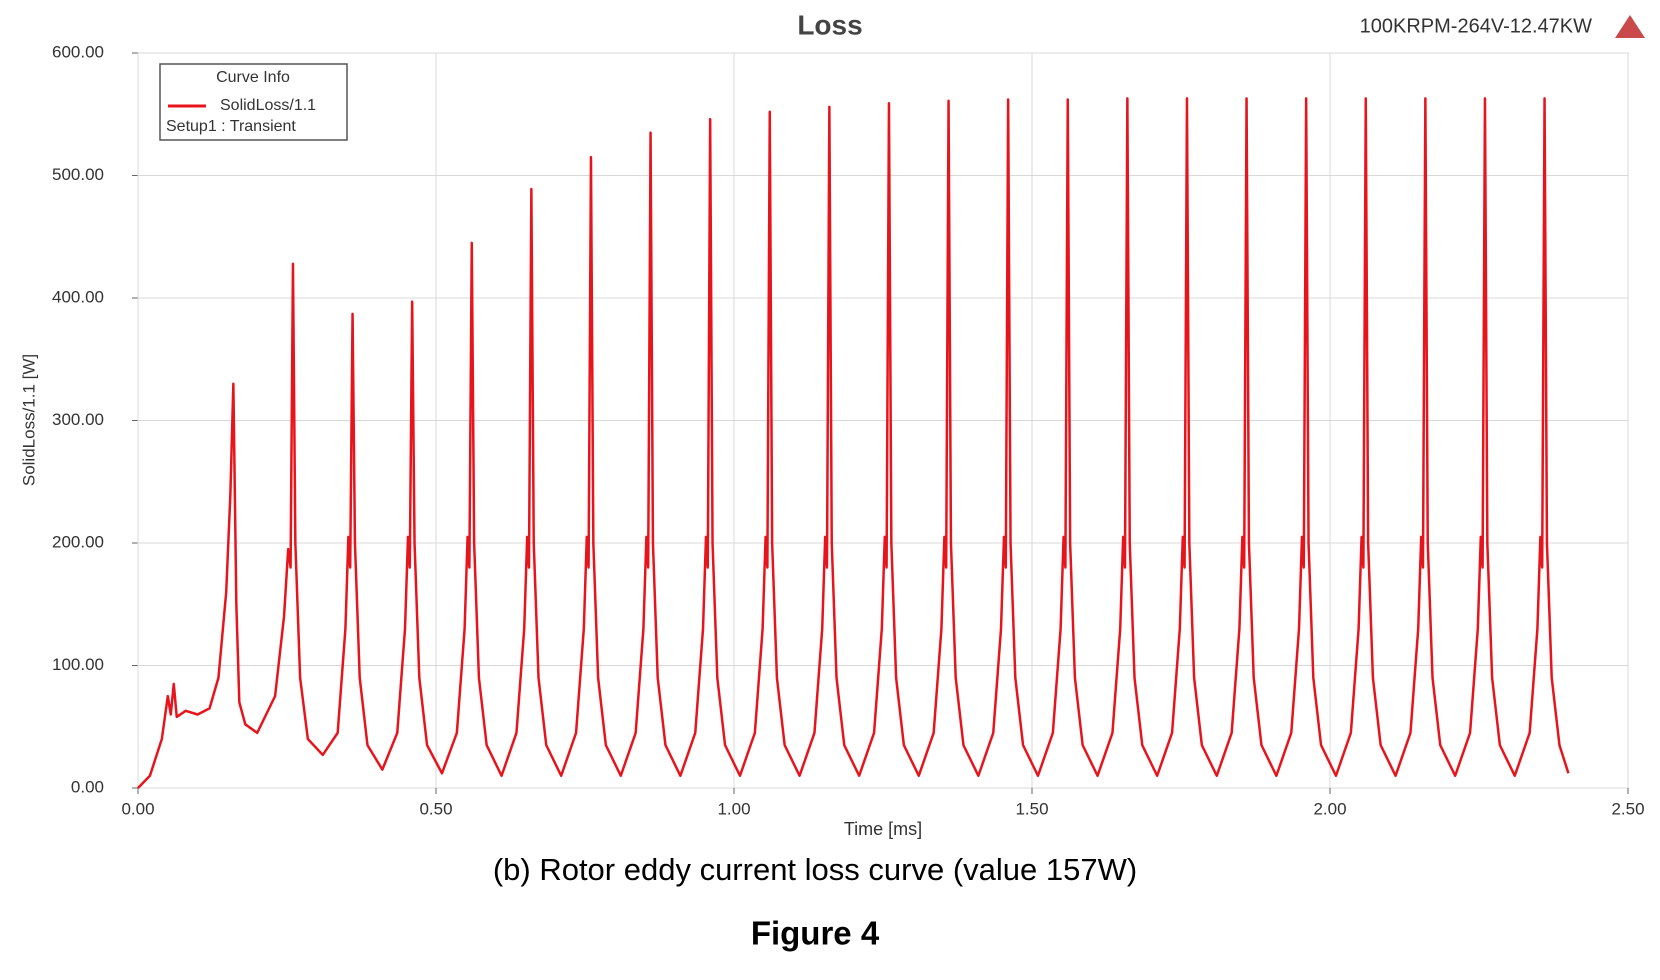 The image size is (1660, 980). Describe the element at coordinates (78, 296) in the screenshot. I see `y-tick-label: 400.00` at that location.